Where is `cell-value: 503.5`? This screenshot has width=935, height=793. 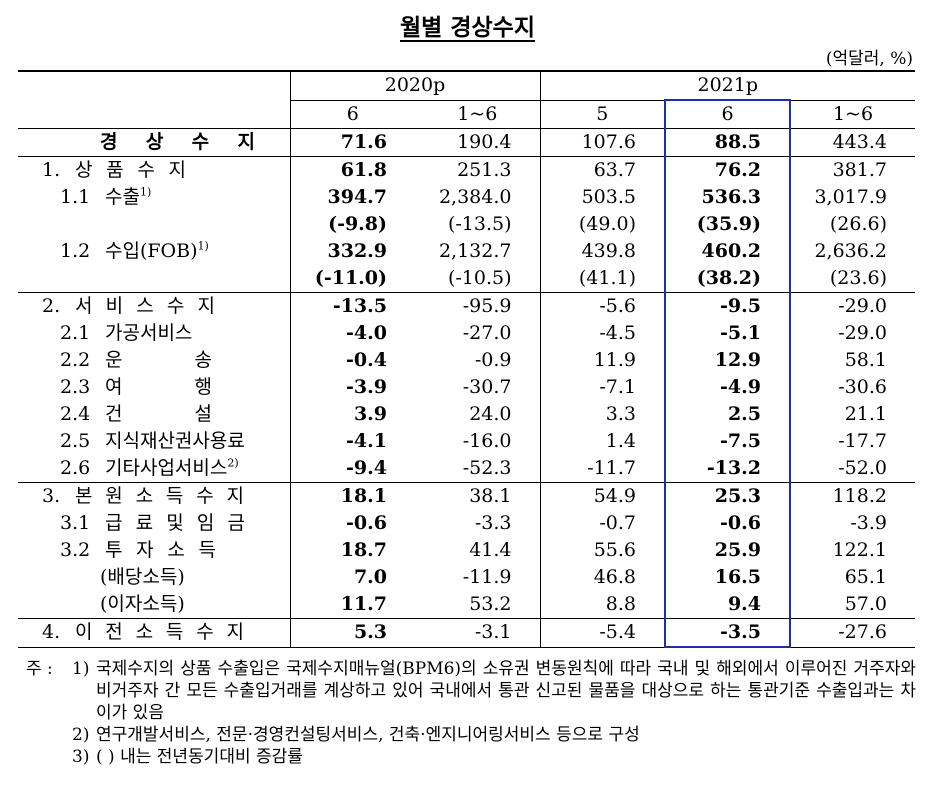 cell-value: 503.5 is located at coordinates (602, 197).